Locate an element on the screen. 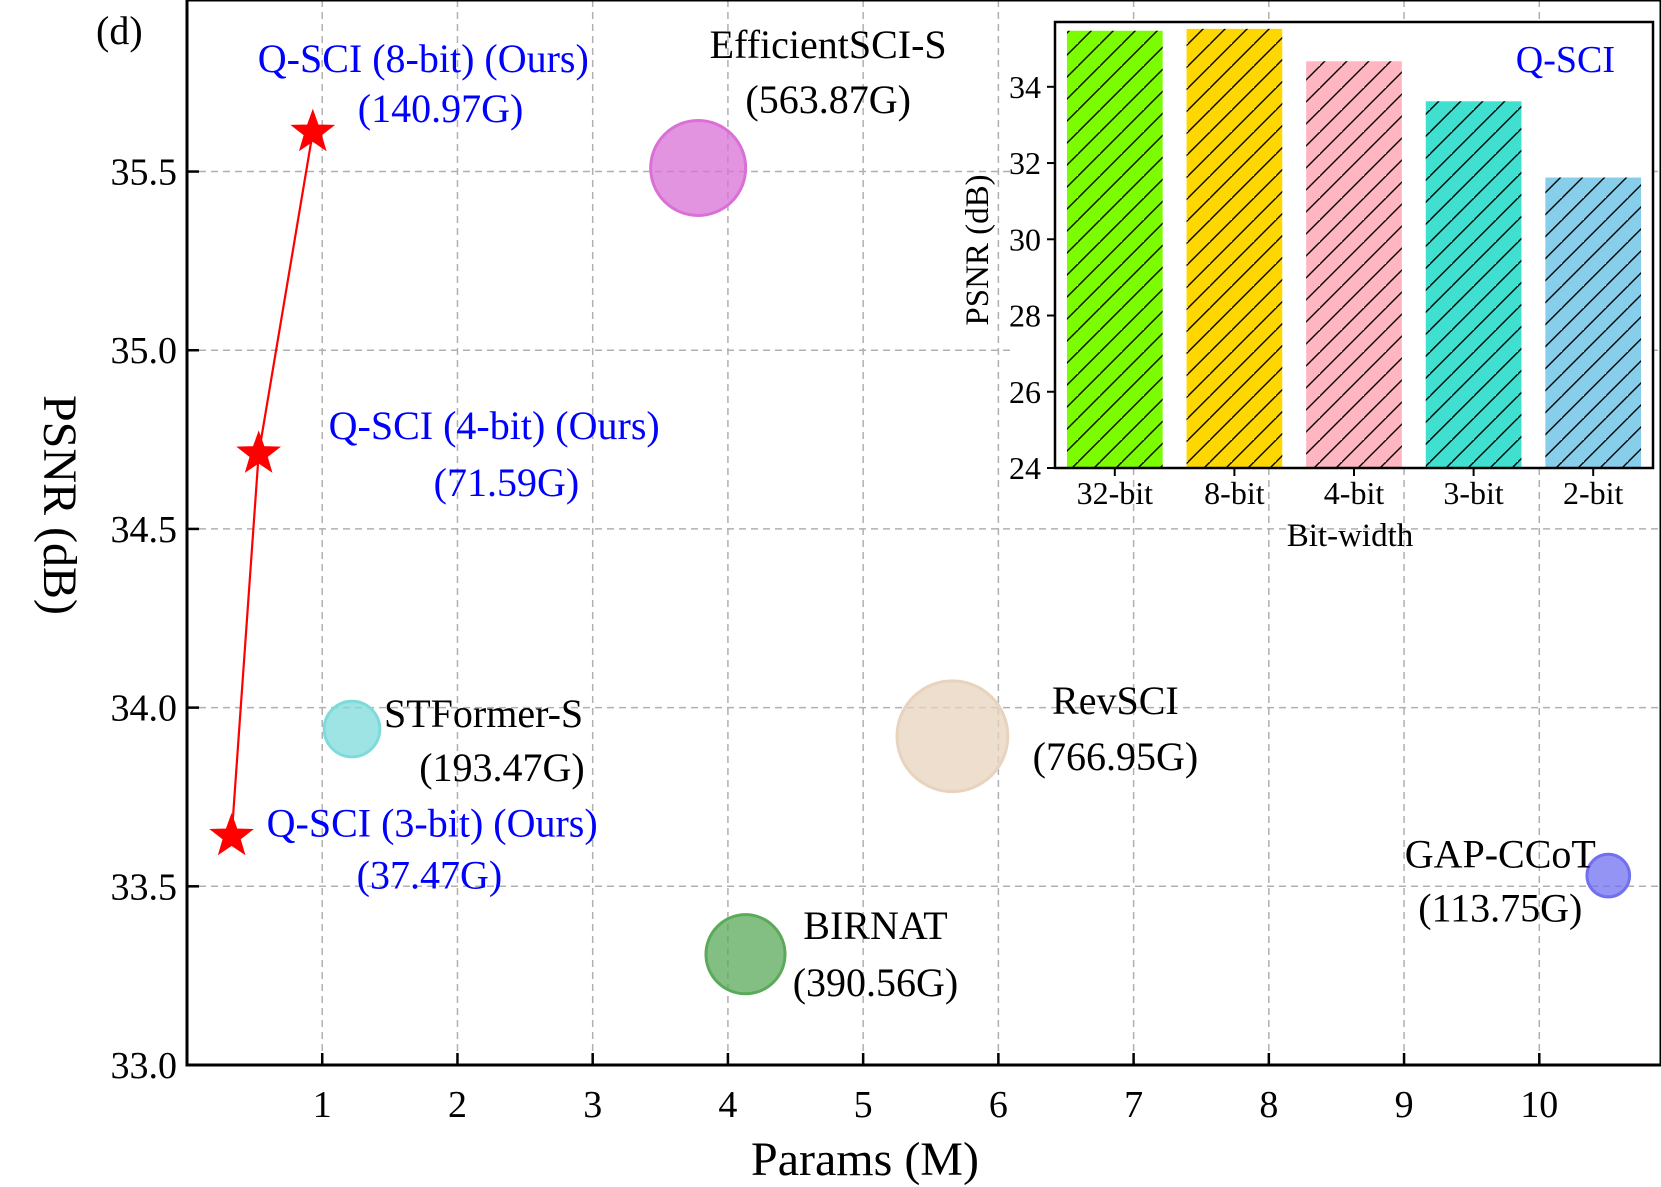 This screenshot has width=1661, height=1187. inset-y-tick-label: 28 is located at coordinates (1025, 316).